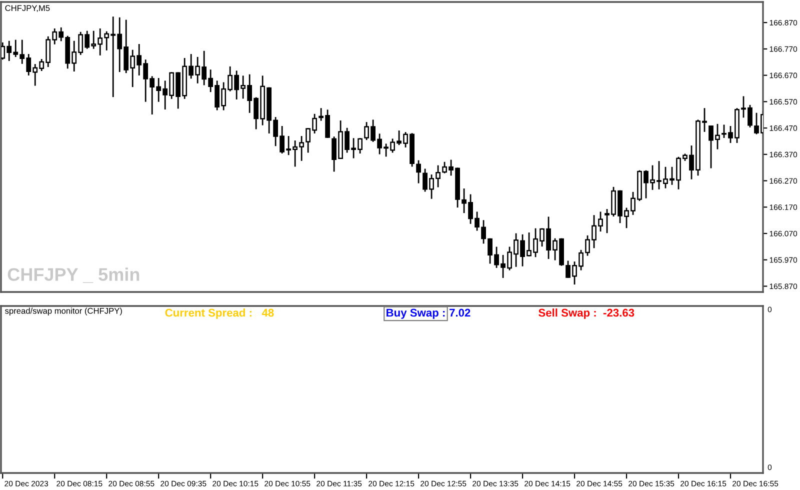 This screenshot has width=800, height=490. I want to click on text: Sell Swap : -23.63, so click(586, 313).